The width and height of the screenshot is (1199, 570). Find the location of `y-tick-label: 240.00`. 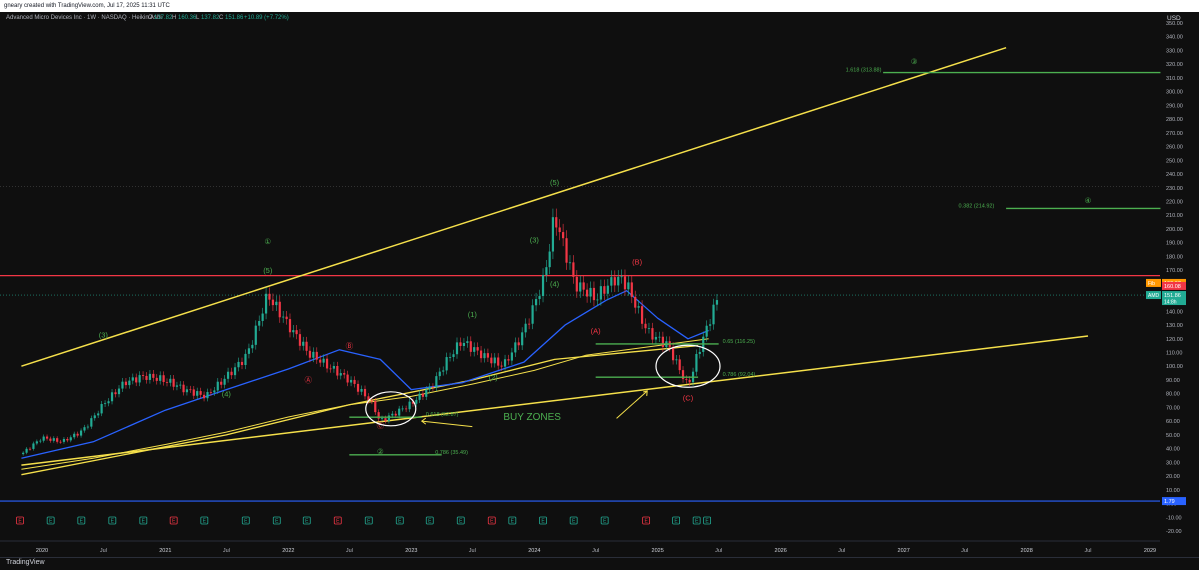

y-tick-label: 240.00 is located at coordinates (1174, 175).